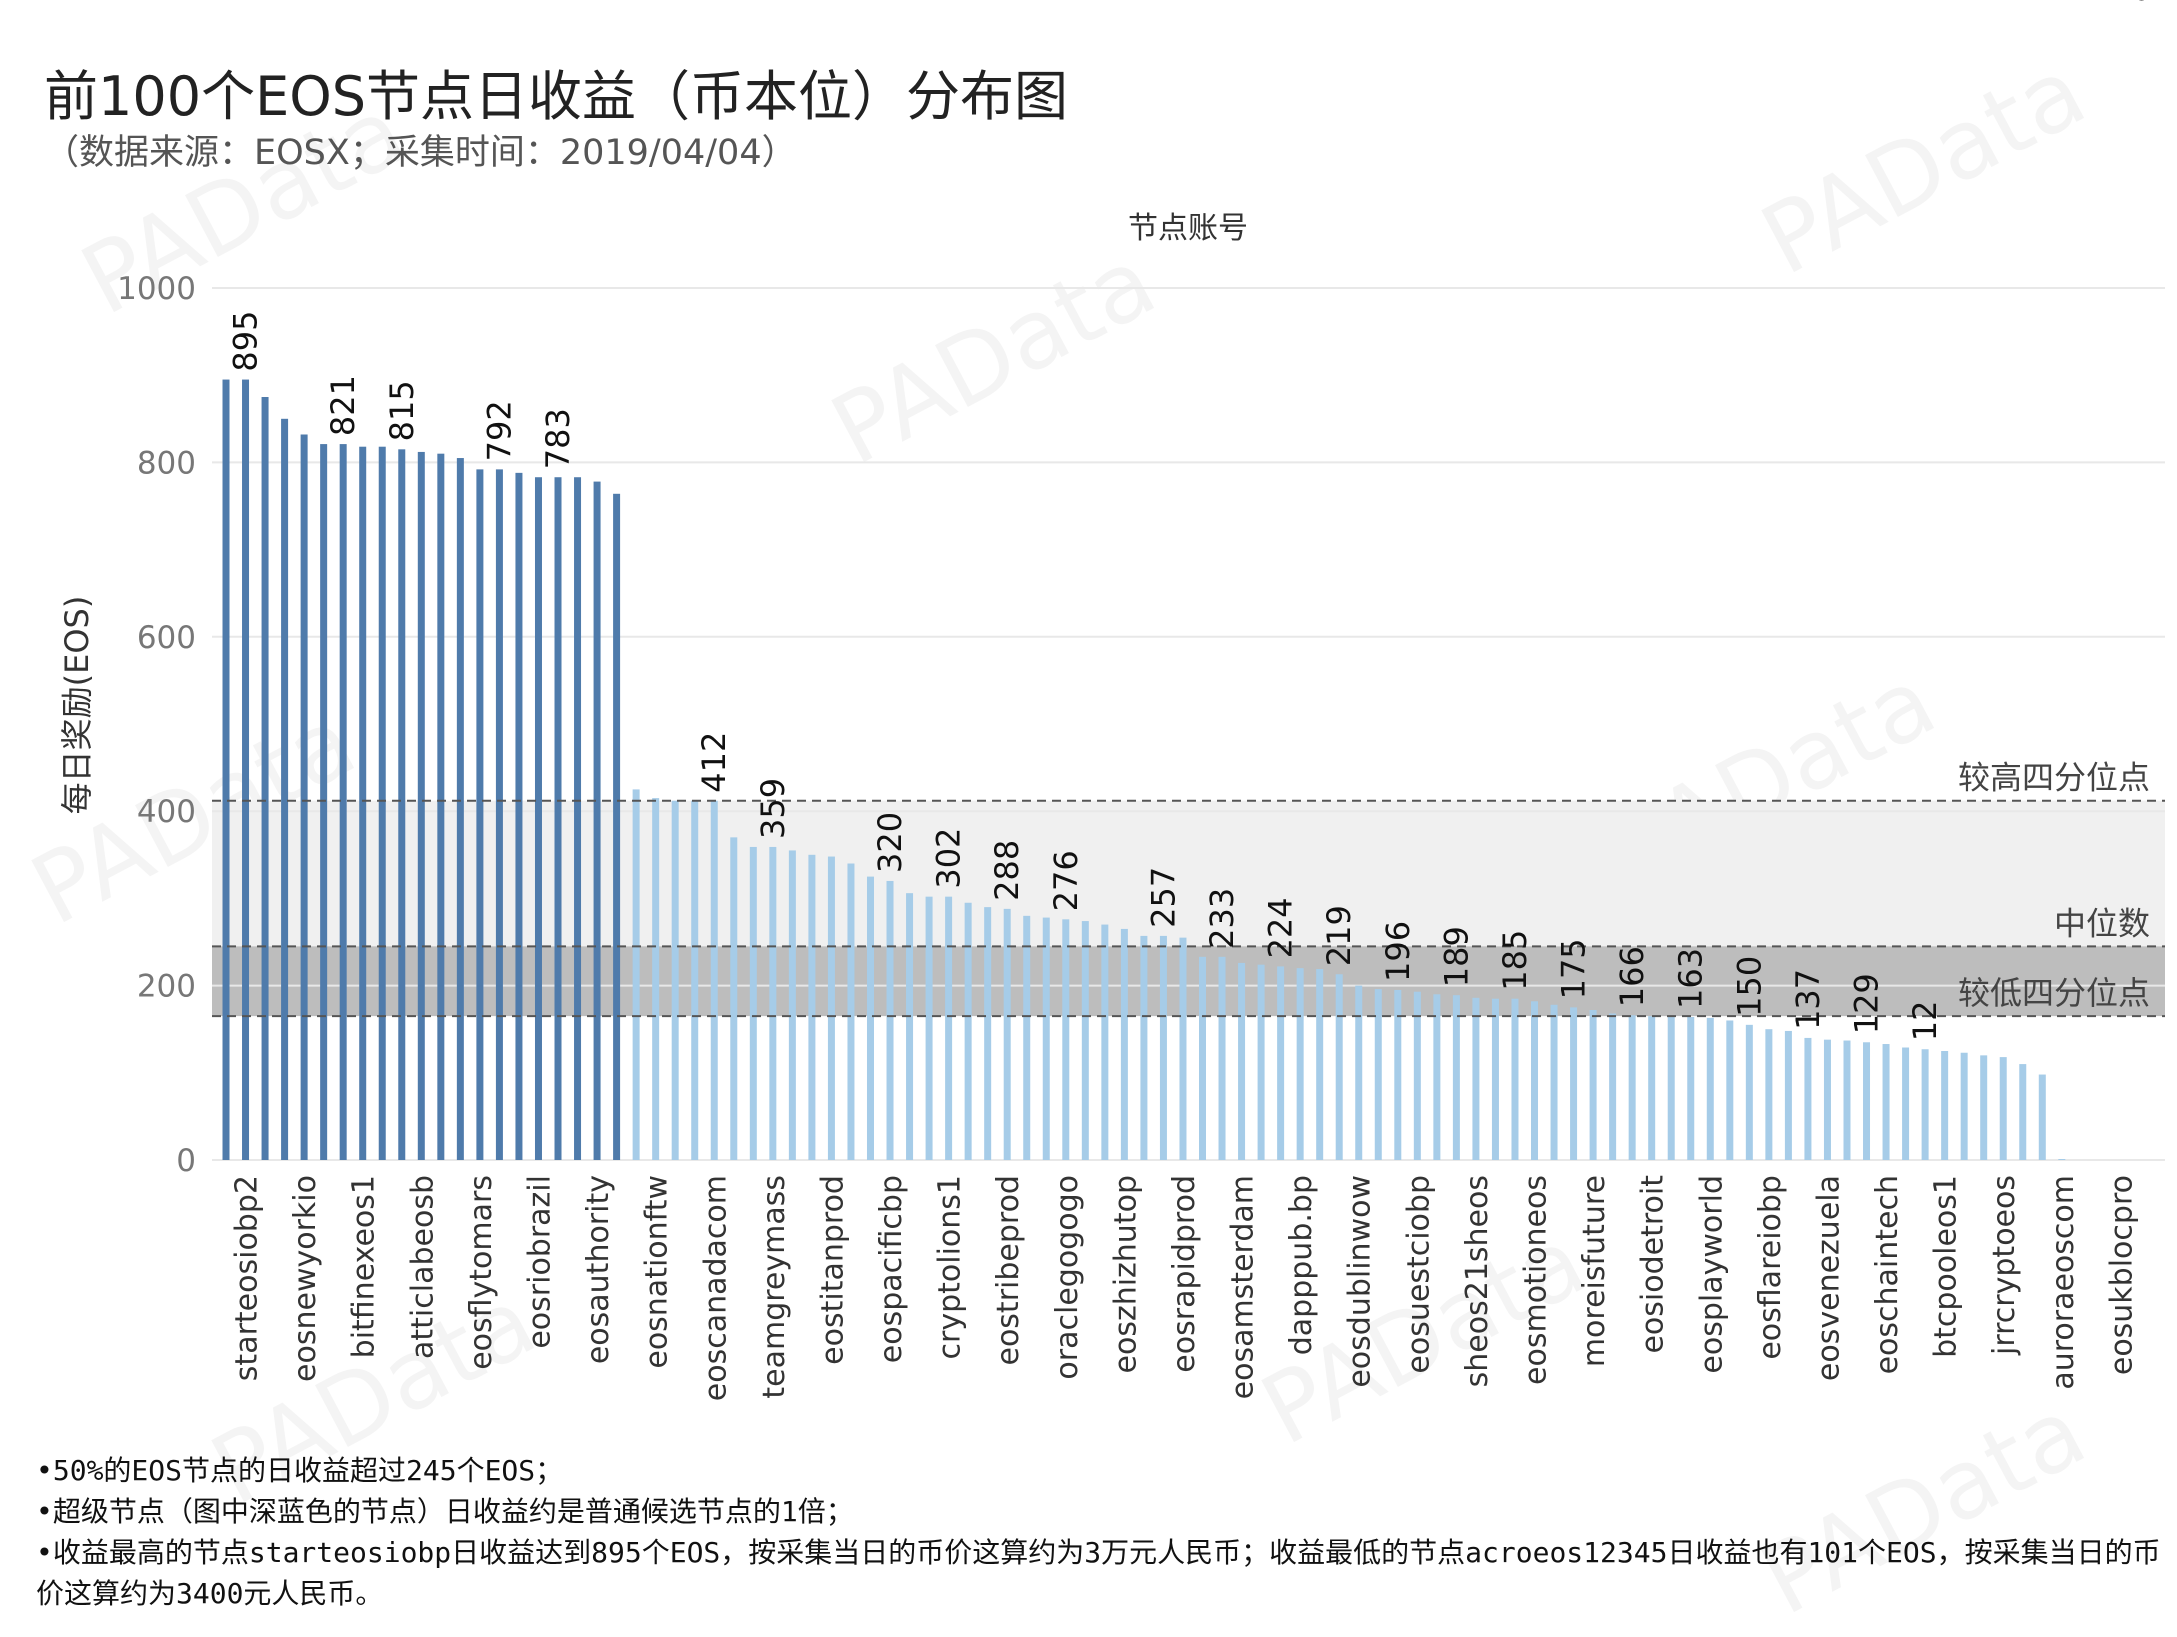 This screenshot has width=2177, height=1637. What do you see at coordinates (1398, 951) in the screenshot?
I see `data-label: 196` at bounding box center [1398, 951].